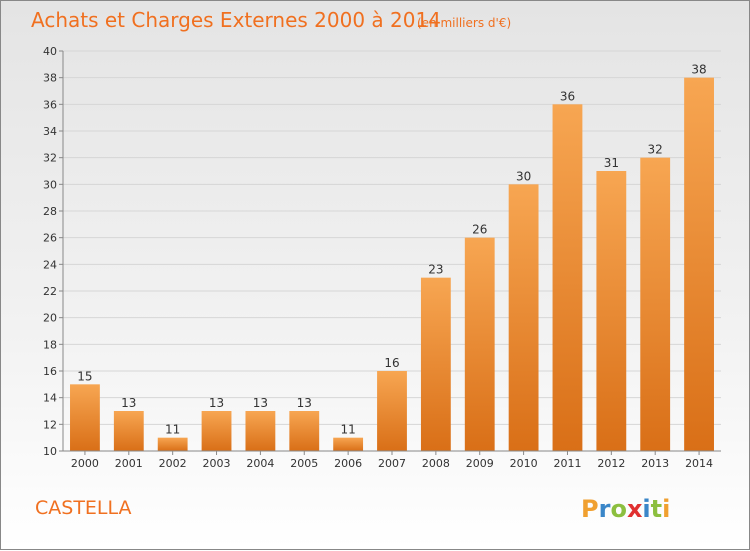 This screenshot has width=750, height=551. What do you see at coordinates (480, 463) in the screenshot?
I see `x-tick-label: 2009` at bounding box center [480, 463].